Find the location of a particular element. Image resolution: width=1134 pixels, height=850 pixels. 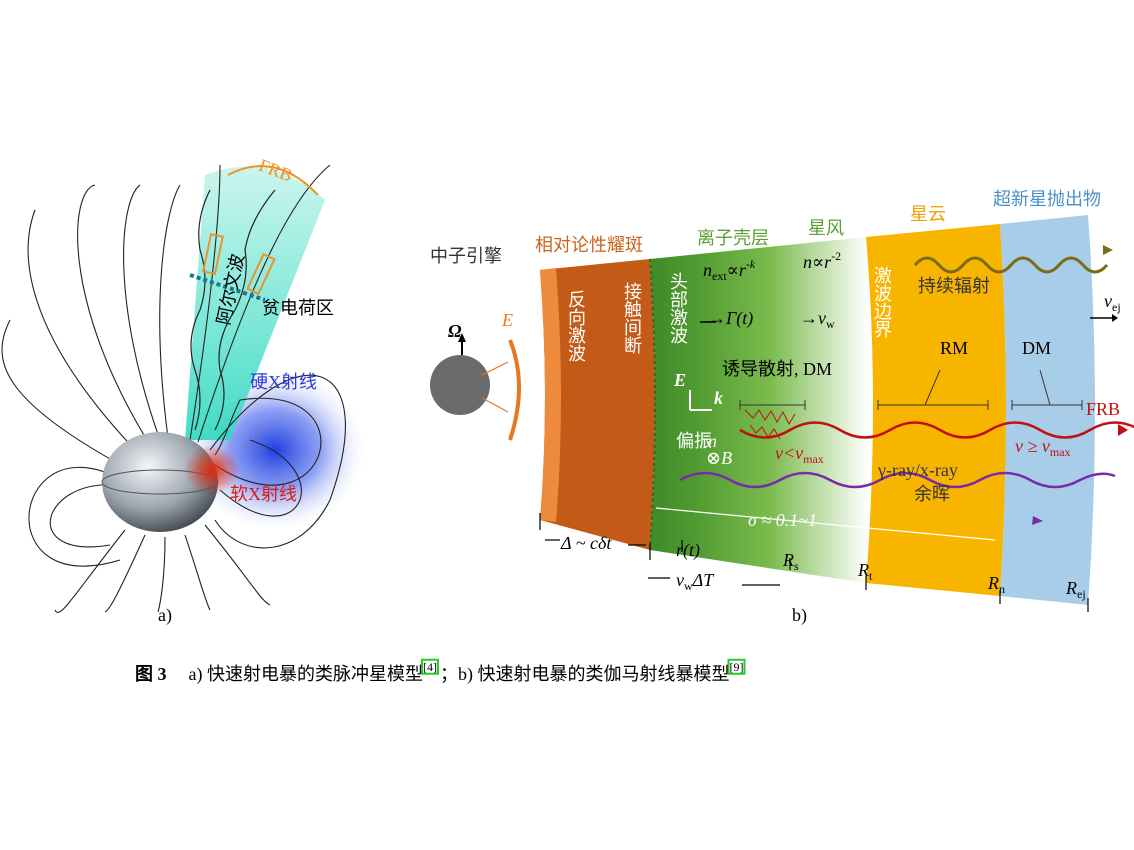

charge-depleted-label: 贫电荷区 is located at coordinates (298, 308).